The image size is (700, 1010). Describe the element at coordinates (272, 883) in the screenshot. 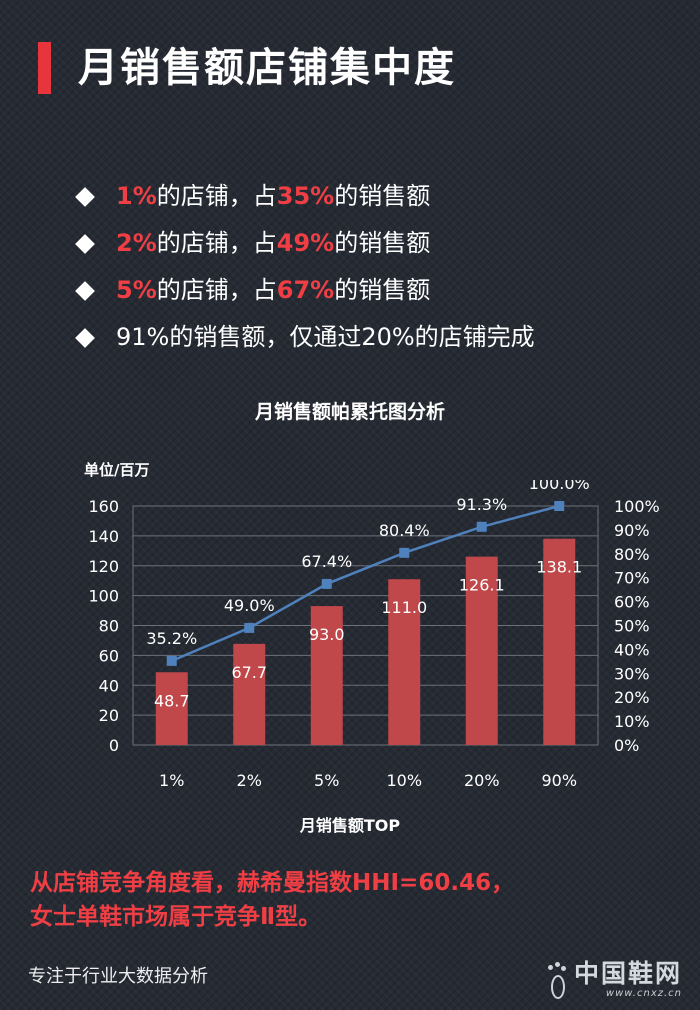

I see `conclusion-line: 从店铺竞争角度看，赫希曼指数HHI=60.46，` at that location.